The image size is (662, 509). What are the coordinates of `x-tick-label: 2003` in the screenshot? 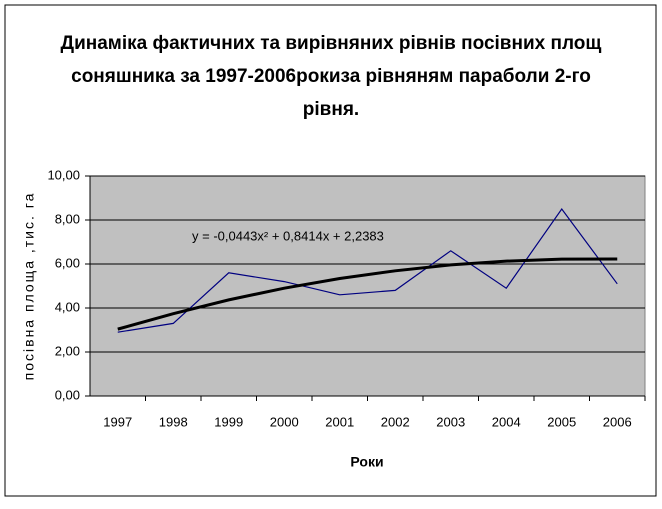 It's located at (450, 421).